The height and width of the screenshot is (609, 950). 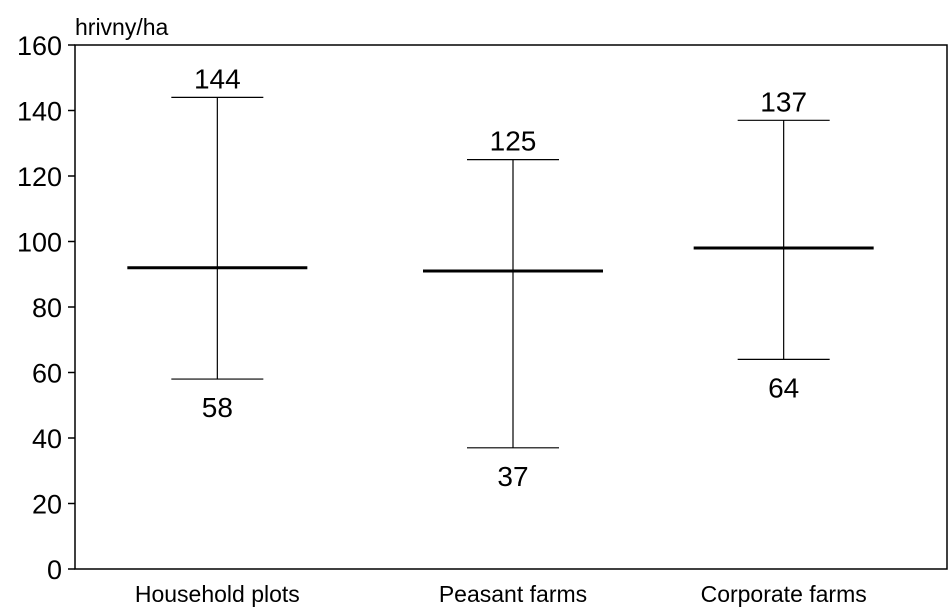 I want to click on x-category-label: Household plots, so click(x=217, y=594).